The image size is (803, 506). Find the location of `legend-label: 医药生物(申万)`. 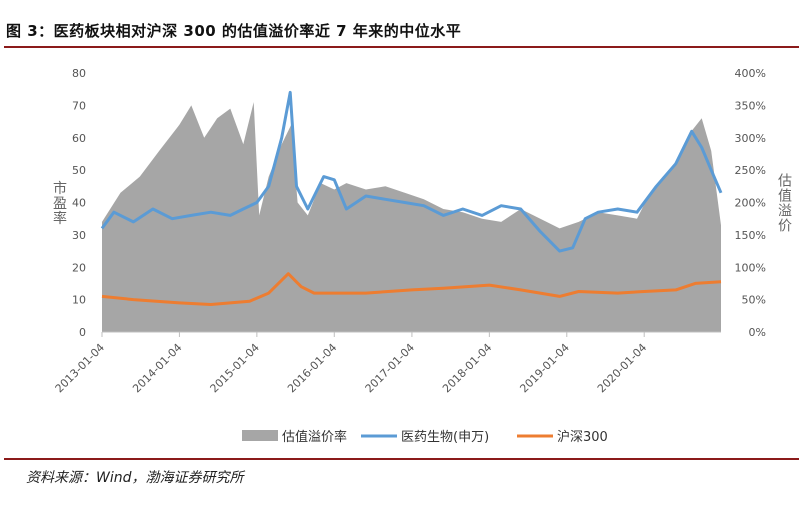

legend-label: 医药生物(申万) is located at coordinates (445, 437).